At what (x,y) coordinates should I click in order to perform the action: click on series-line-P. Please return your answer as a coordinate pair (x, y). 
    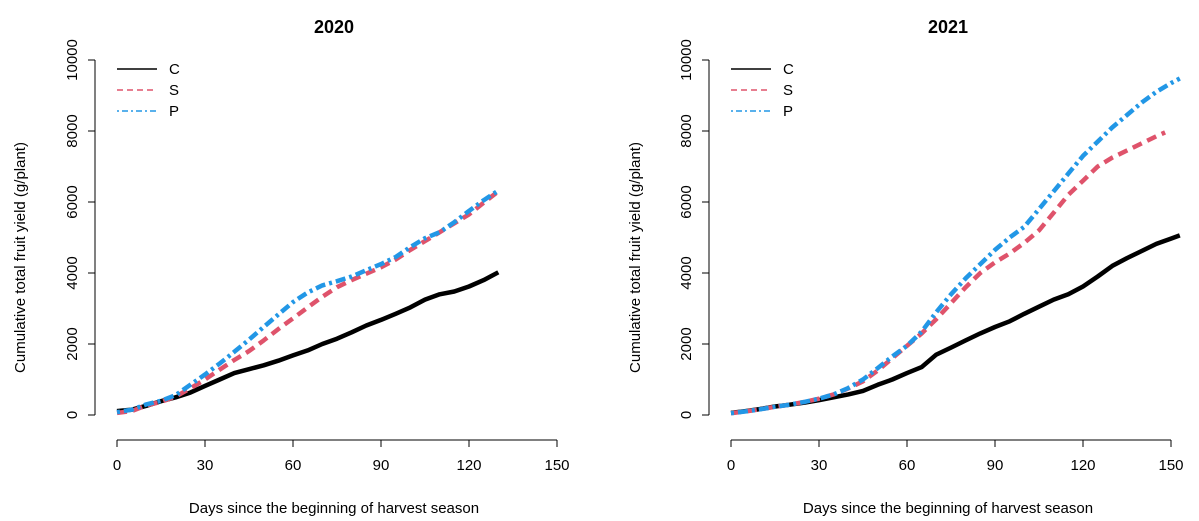
    Looking at the image, I should click on (308, 301).